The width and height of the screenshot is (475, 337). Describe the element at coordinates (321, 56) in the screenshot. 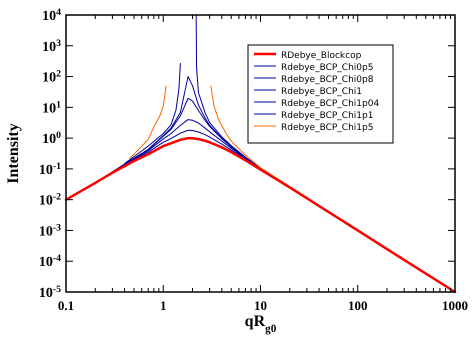

I see `legend-label: RDebye_Blockcop` at that location.